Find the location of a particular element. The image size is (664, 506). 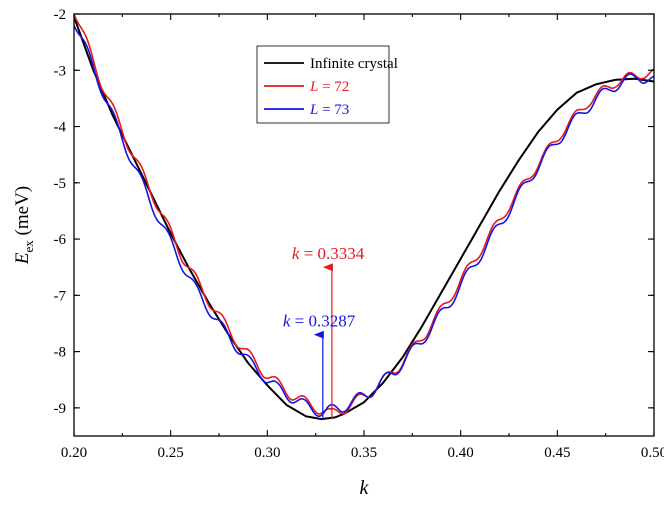

annotation-label-0: k = 0.3334 is located at coordinates (328, 253).